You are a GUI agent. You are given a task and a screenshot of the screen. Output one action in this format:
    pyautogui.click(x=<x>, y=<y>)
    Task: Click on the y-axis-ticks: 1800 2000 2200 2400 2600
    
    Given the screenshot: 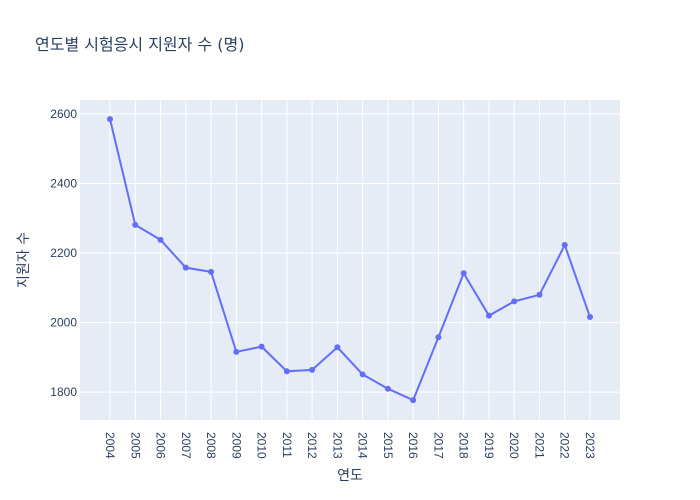 What is the action you would take?
    pyautogui.click(x=63, y=253)
    